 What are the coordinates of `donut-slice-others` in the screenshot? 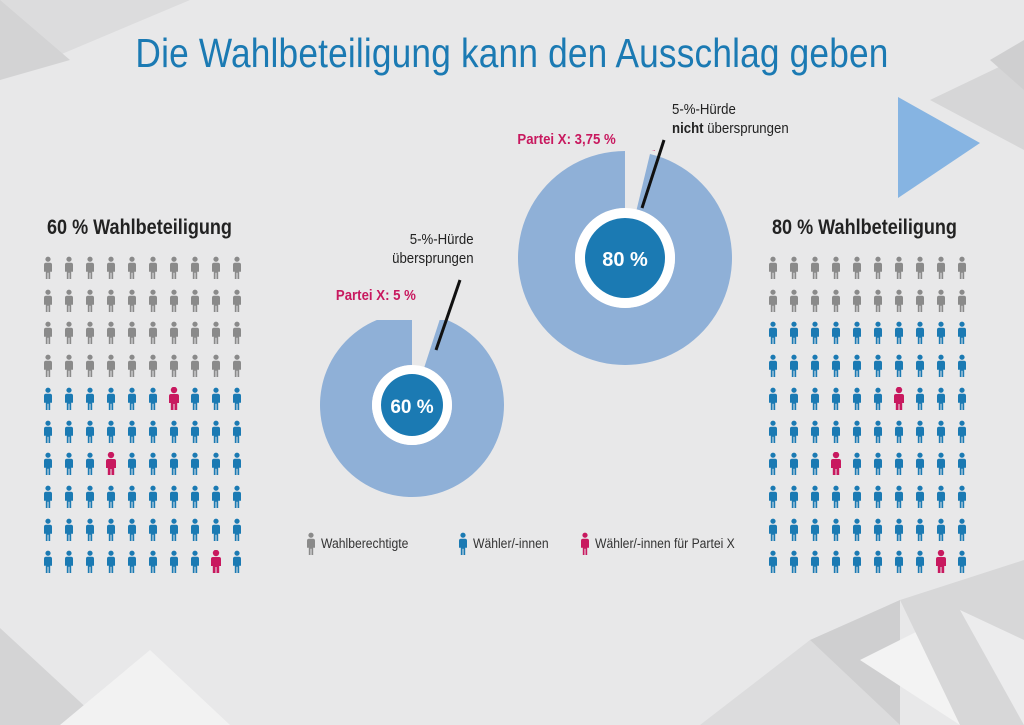 It's located at (625, 258).